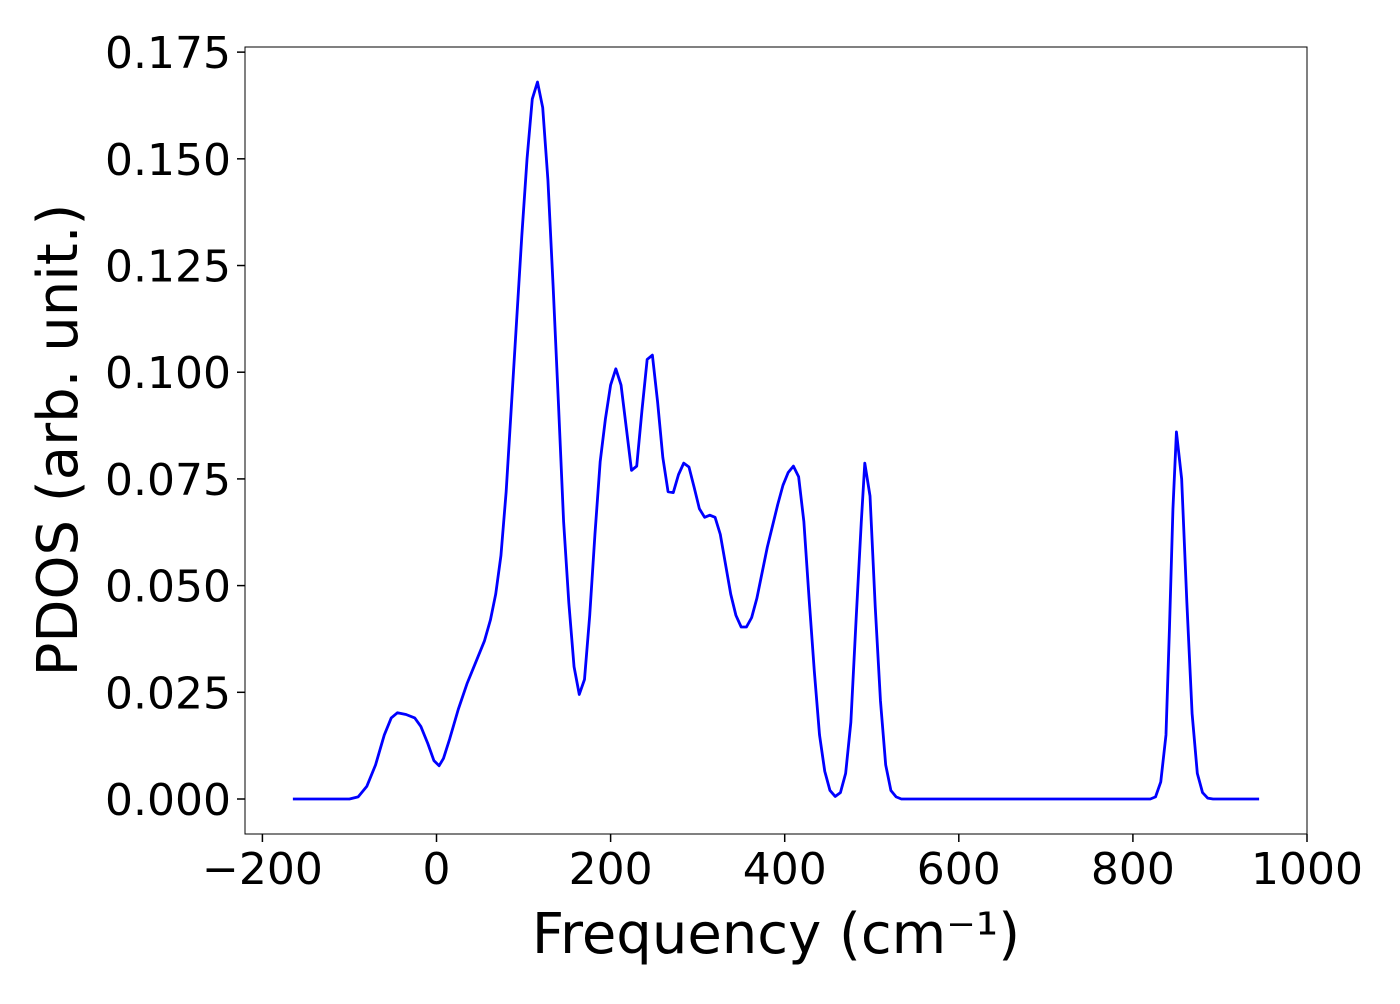 Image resolution: width=1400 pixels, height=1004 pixels. I want to click on x-tick-label: 200, so click(611, 869).